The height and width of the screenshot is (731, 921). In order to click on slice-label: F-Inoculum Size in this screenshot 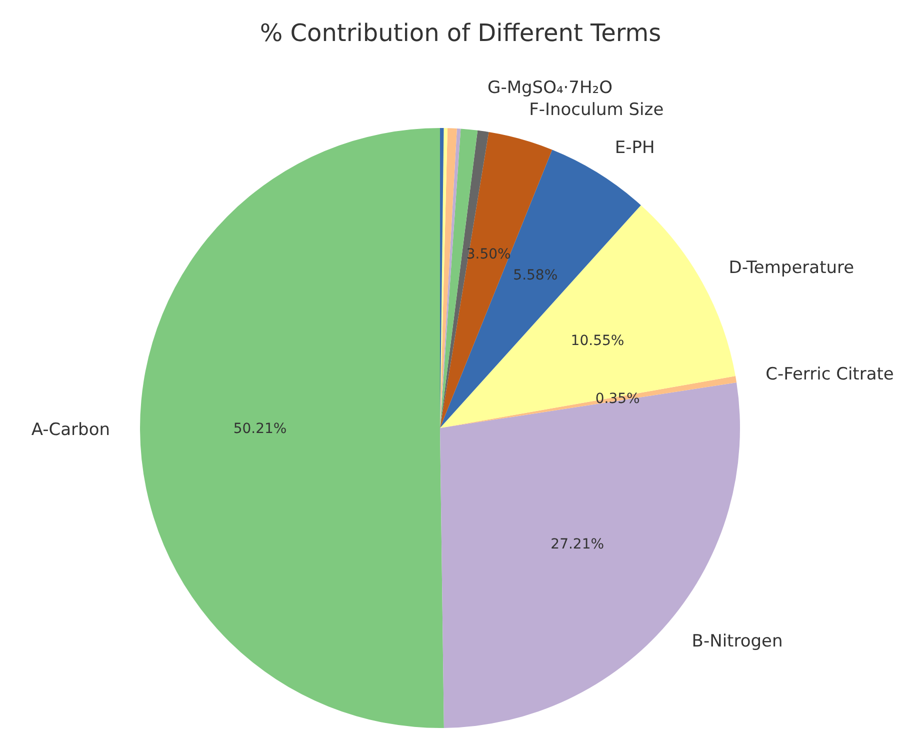, I will do `click(596, 110)`.